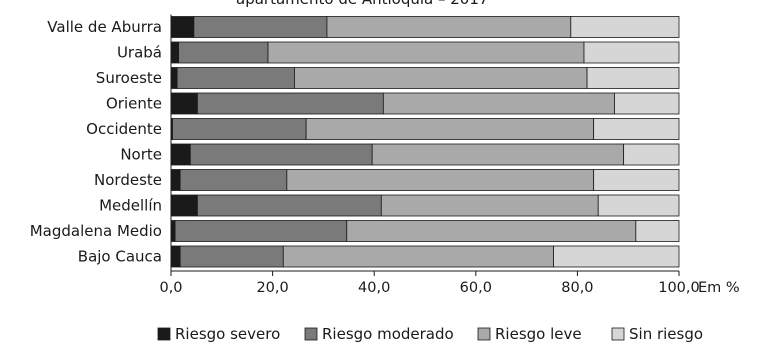 The height and width of the screenshot is (350, 762). What do you see at coordinates (124, 129) in the screenshot?
I see `category-label: Occidente` at bounding box center [124, 129].